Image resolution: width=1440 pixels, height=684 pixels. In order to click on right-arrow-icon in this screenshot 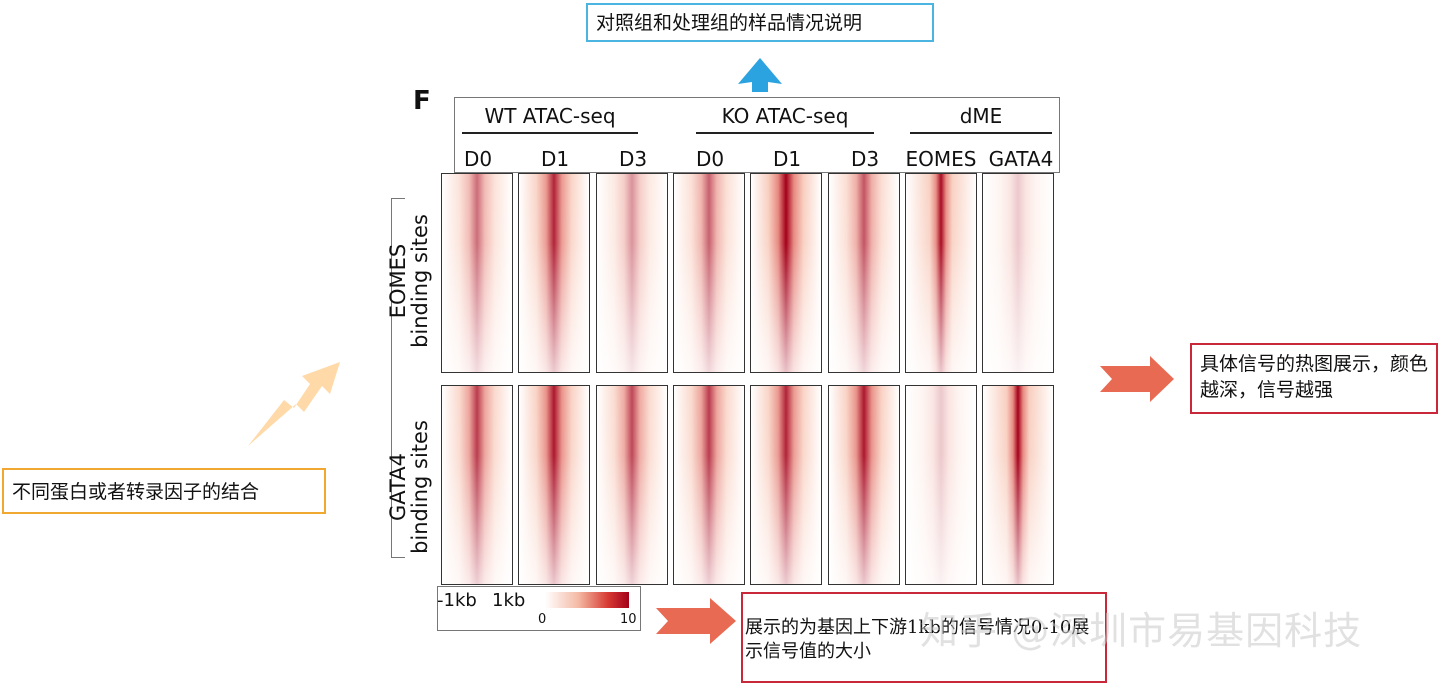, I will do `click(1137, 379)`.